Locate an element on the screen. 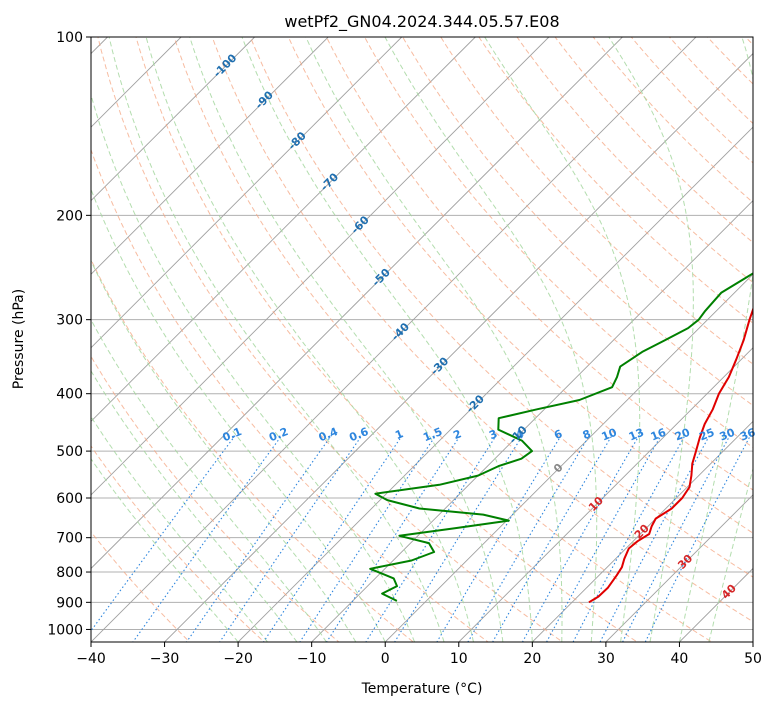 Image resolution: width=775 pixels, height=708 pixels. isotherm-label: -80 is located at coordinates (297, 140).